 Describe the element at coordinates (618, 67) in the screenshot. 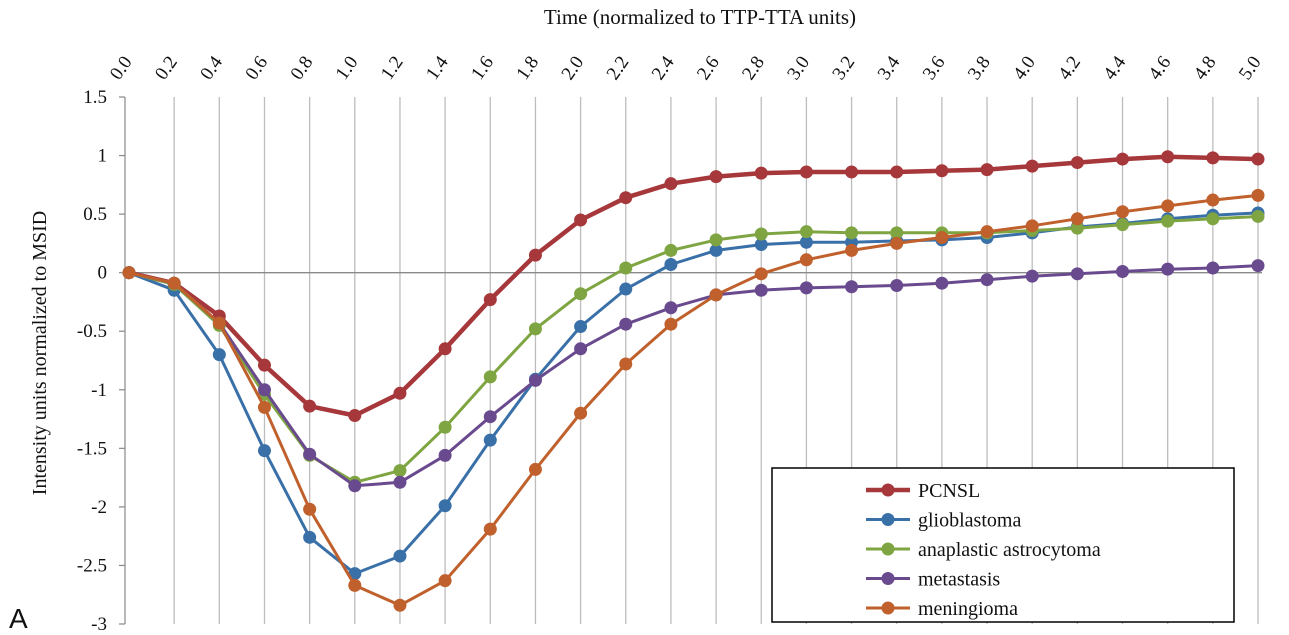

I see `x-tick-label: 2.2` at that location.